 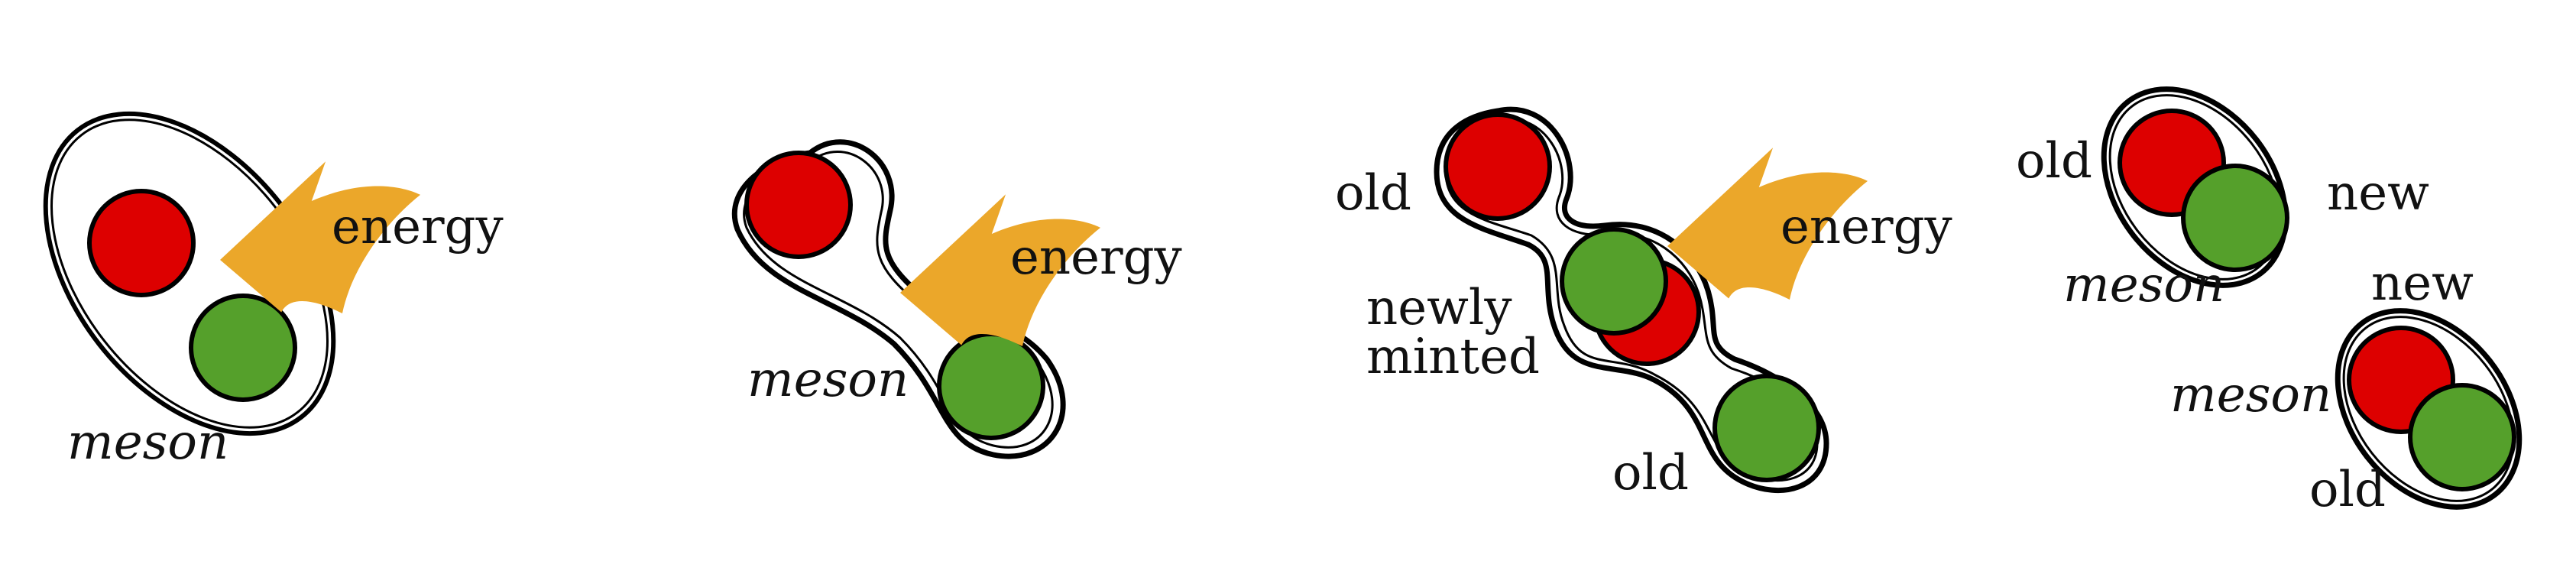 I want to click on meson-label-top: meson, so click(x=2143, y=285).